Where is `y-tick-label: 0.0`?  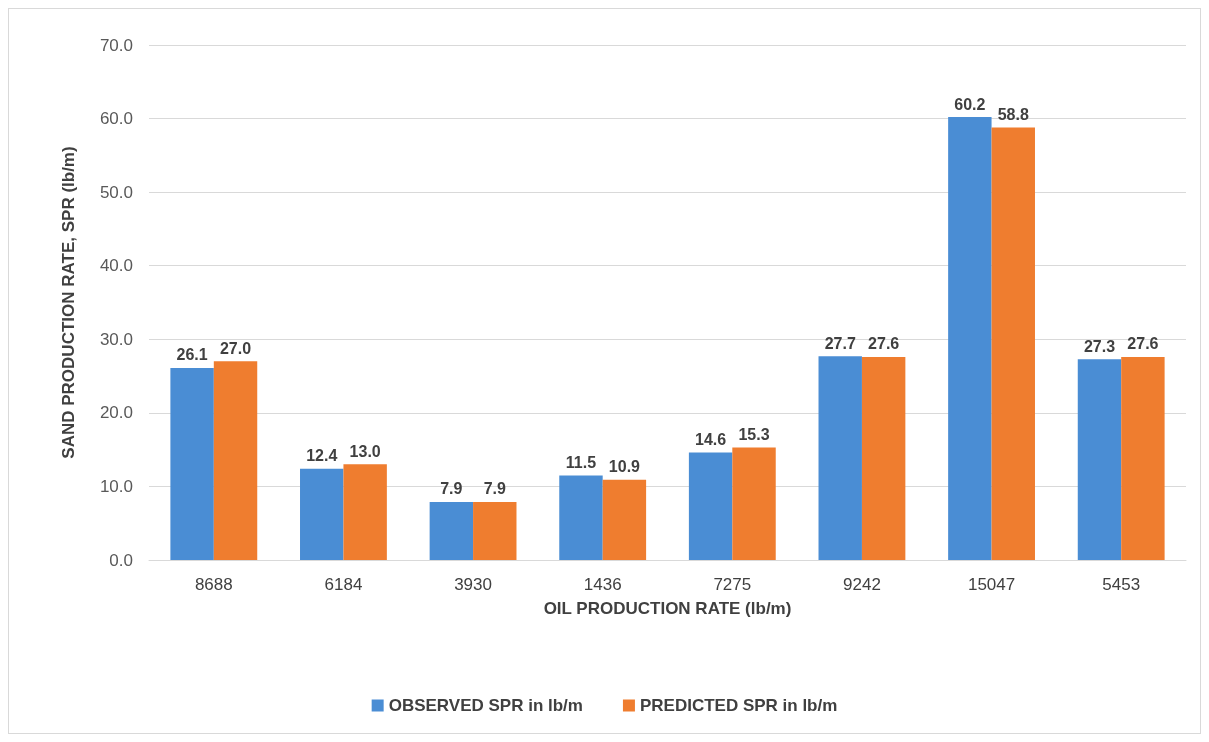 y-tick-label: 0.0 is located at coordinates (121, 560).